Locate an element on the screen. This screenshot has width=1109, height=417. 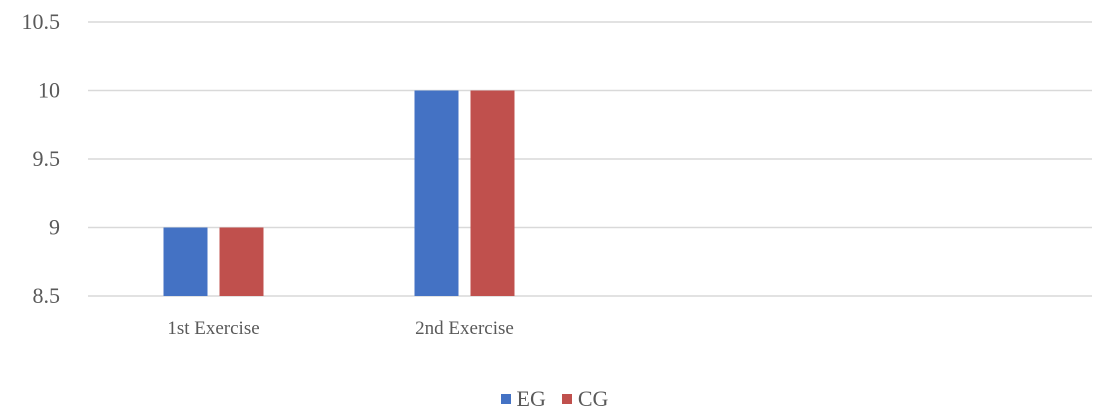
y-tick-label: 9.5 is located at coordinates (47, 158).